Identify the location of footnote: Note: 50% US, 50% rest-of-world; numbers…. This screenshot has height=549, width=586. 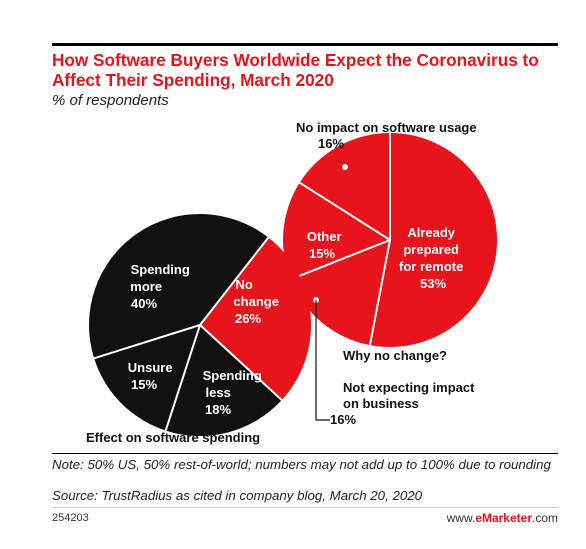
(301, 464).